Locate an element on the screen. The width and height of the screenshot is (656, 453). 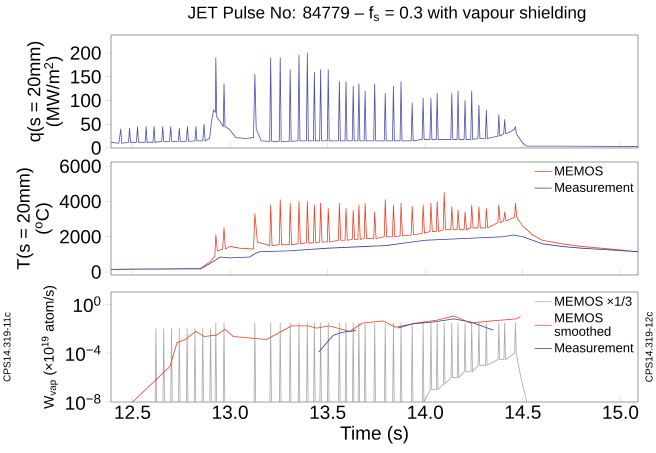
y-tick-label: 50 is located at coordinates (91, 124).